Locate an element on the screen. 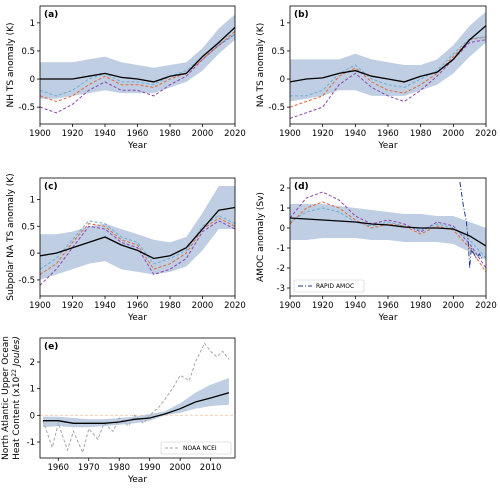 The width and height of the screenshot is (500, 501). legend: RAPID AMOC is located at coordinates (329, 286).